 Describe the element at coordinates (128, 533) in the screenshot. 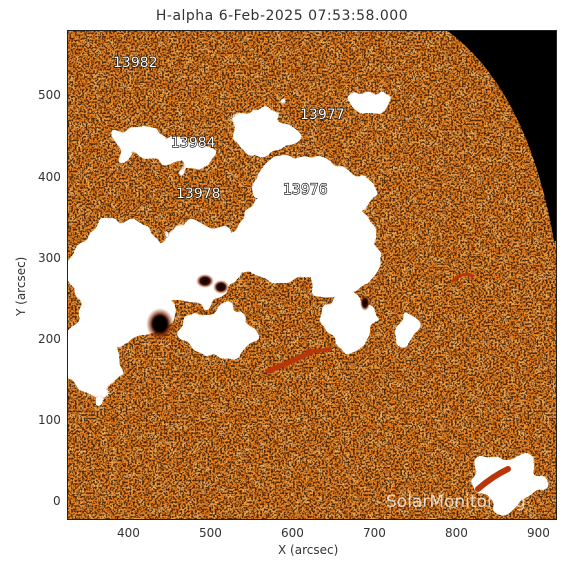

I see `x-tick-label: 400` at that location.